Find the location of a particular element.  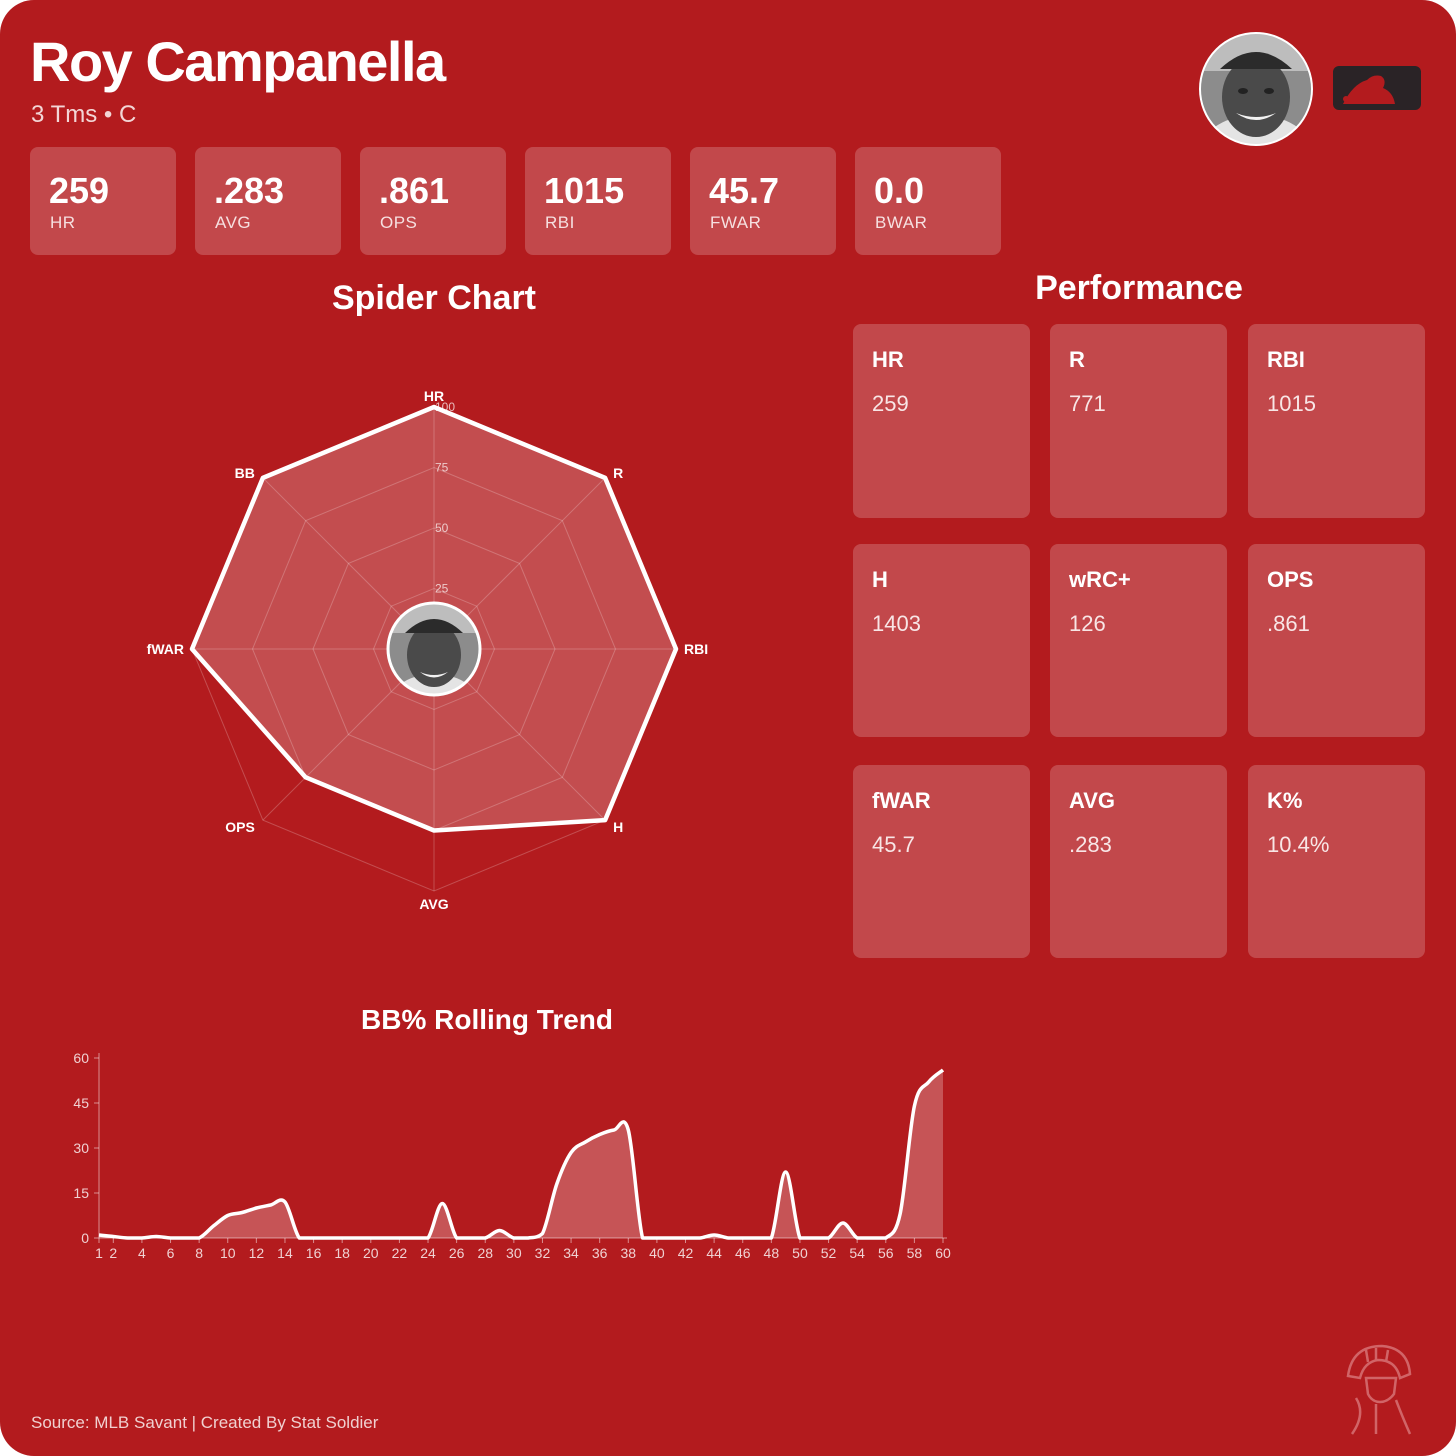

y-tick-label: 0 is located at coordinates (85, 1238).